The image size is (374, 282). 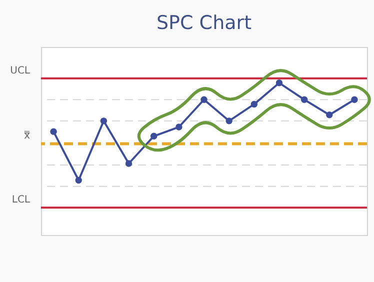 I want to click on chart-title: SPC Chart, so click(x=204, y=23).